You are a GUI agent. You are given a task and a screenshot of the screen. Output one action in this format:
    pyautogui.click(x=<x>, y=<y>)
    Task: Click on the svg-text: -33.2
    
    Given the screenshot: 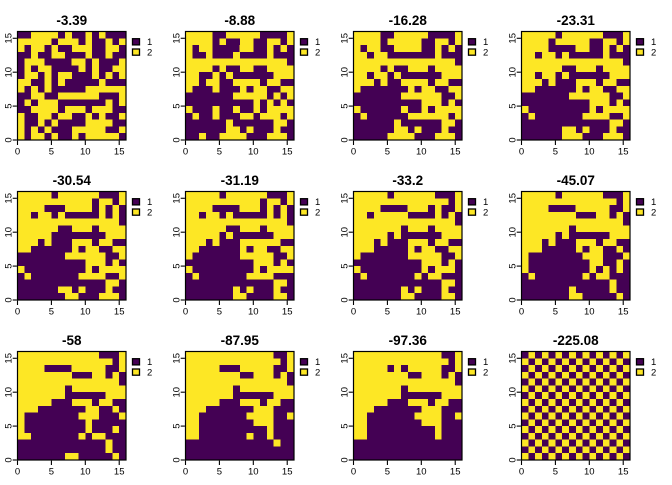 What is the action you would take?
    pyautogui.click(x=407, y=180)
    